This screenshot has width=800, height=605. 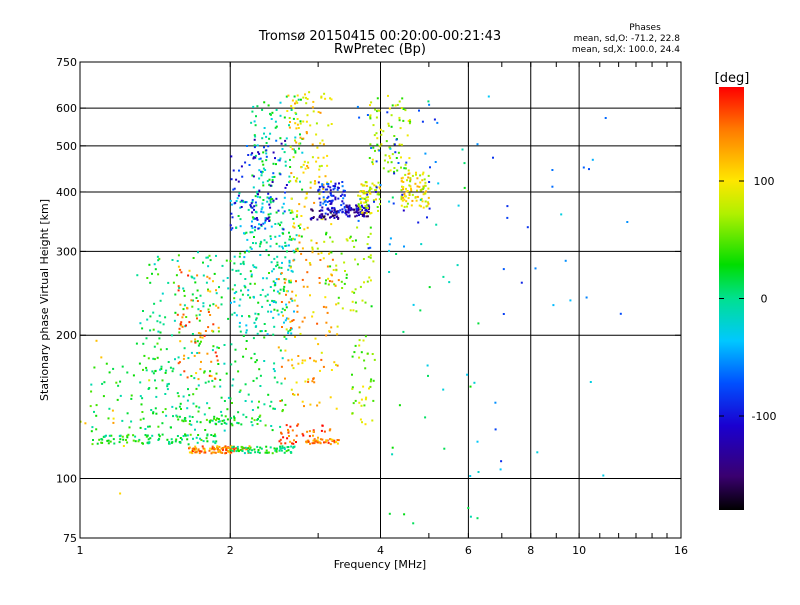 I want to click on y-tick-label: 600, so click(x=66, y=108).